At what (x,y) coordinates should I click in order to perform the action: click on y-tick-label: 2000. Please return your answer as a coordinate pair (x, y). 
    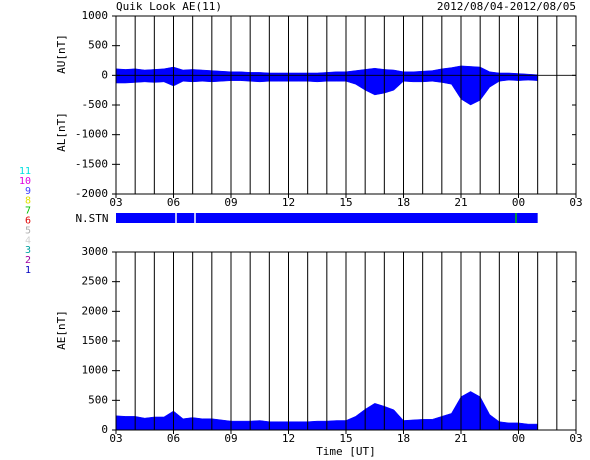
    Looking at the image, I should click on (95, 310).